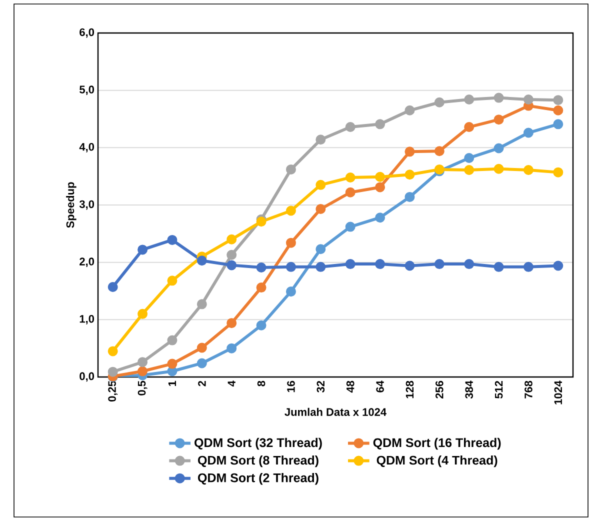 This screenshot has width=596, height=521. I want to click on x-tick-label: 0,25, so click(113, 391).